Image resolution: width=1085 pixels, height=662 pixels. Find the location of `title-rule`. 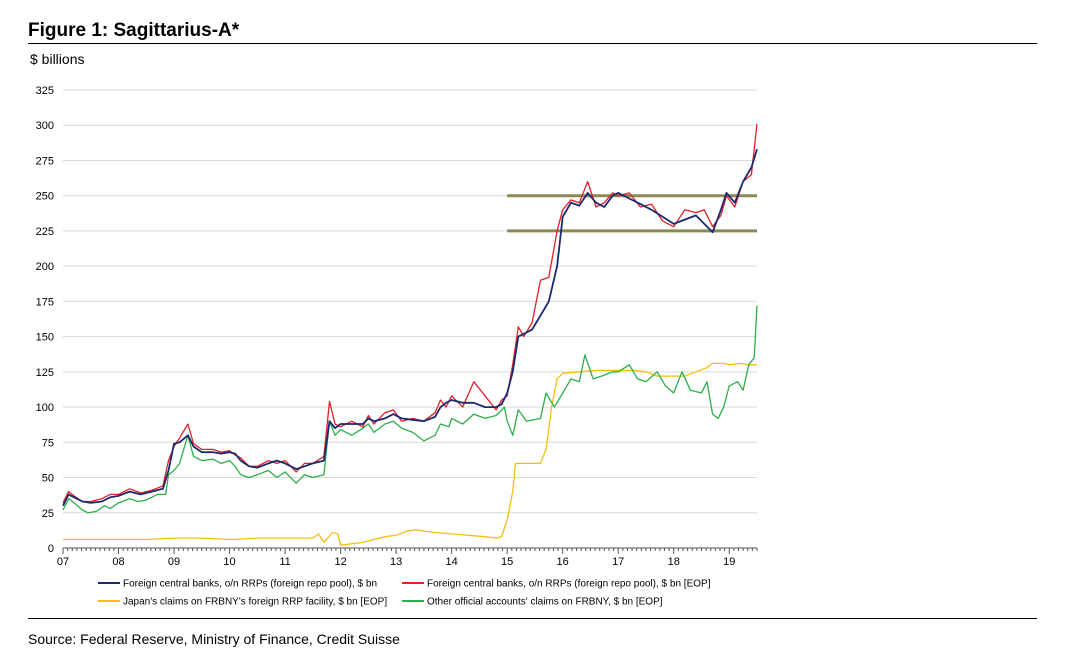

title-rule is located at coordinates (532, 43).